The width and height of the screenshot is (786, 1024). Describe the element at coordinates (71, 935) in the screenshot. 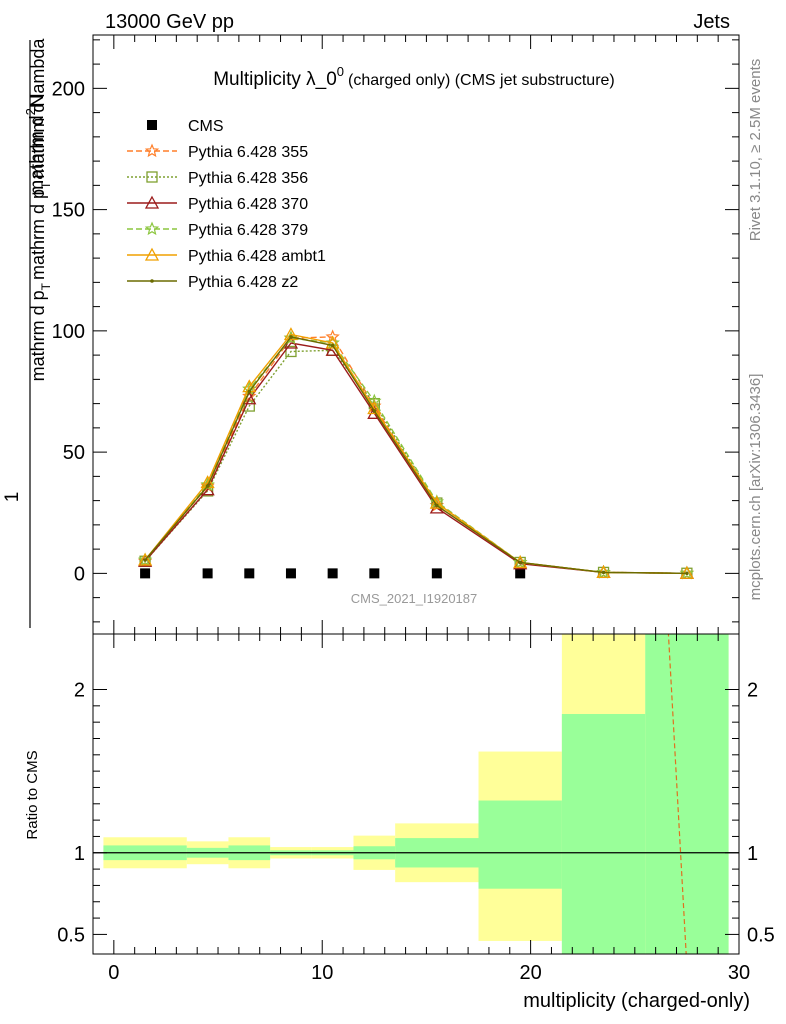

I see `ratio-ytick-label-0: 0.5` at that location.